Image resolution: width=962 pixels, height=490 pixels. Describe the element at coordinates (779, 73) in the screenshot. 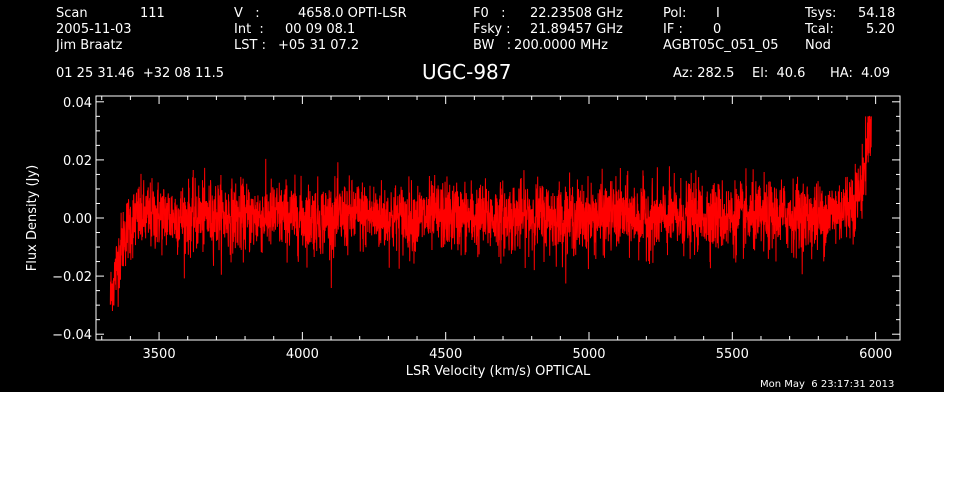

I see `elevation: El: 40.6` at that location.